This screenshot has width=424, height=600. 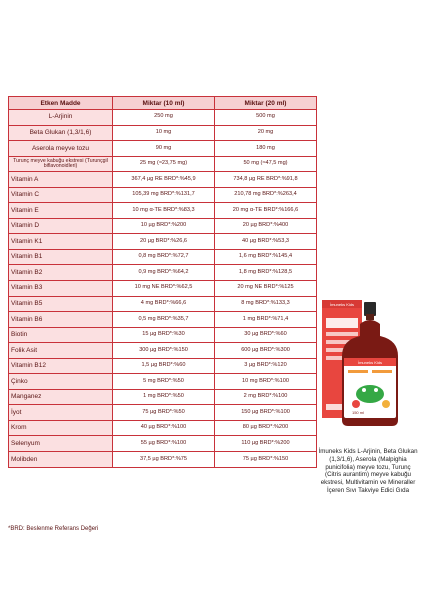 I want to click on amount-20ml: 30 µg BRD*:%60, so click(x=265, y=335).